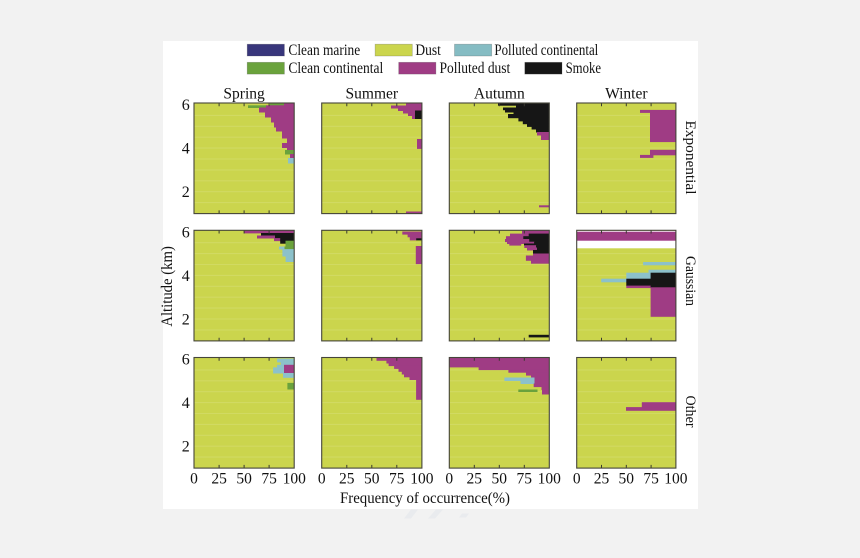  What do you see at coordinates (425, 498) in the screenshot?
I see `svg-text: Frequency of occurrence(%)` at bounding box center [425, 498].